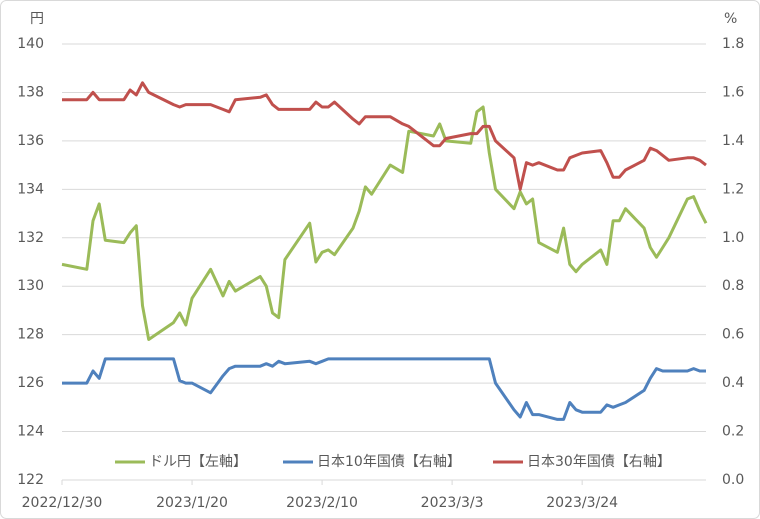 The width and height of the screenshot is (760, 519). What do you see at coordinates (733, 141) in the screenshot?
I see `y2-tick-label: 1.4` at bounding box center [733, 141].